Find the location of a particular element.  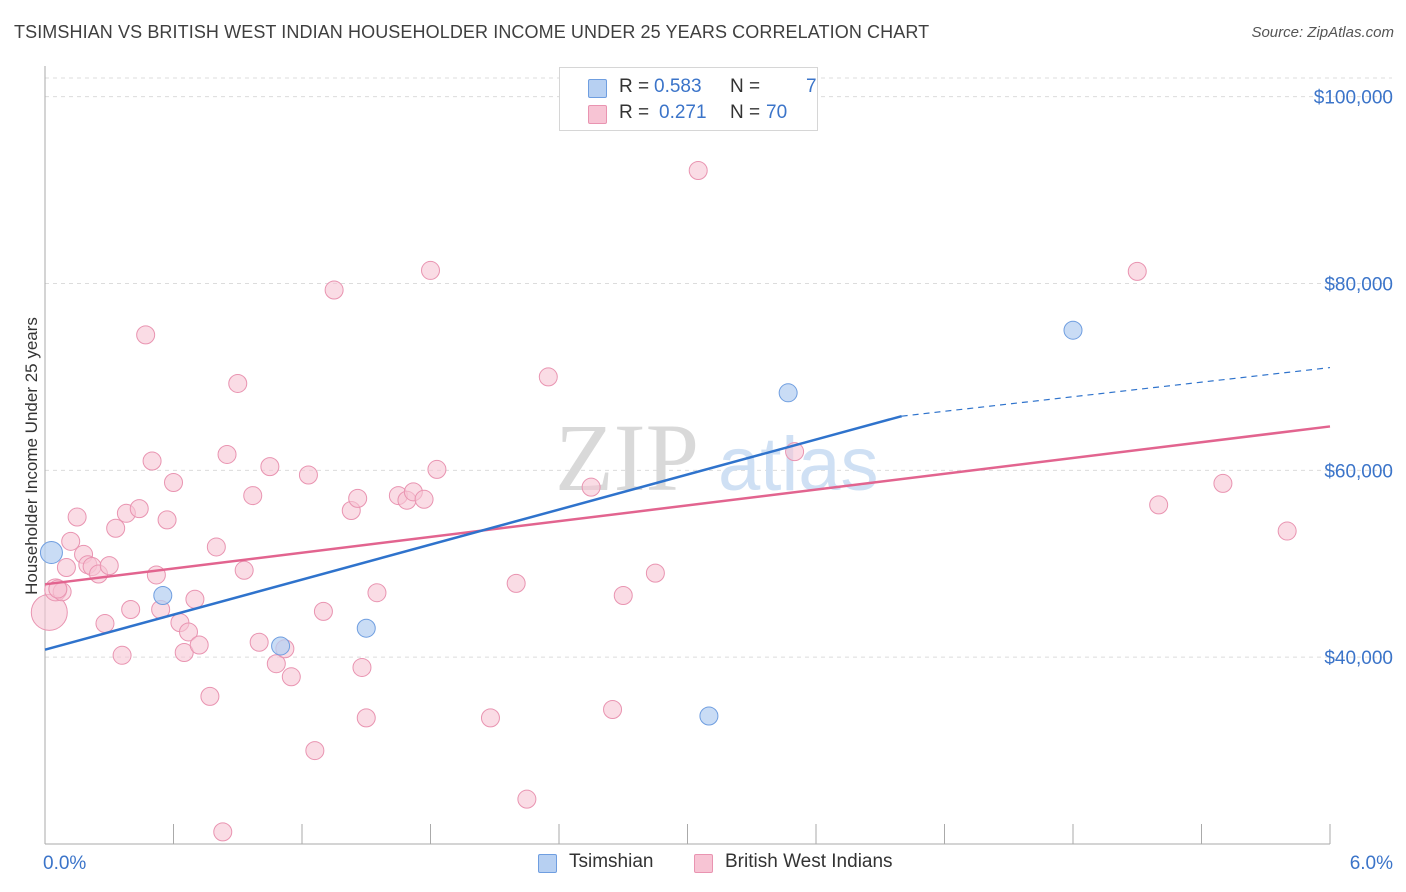

x-tick-label: 6.0% is located at coordinates (1371, 863).